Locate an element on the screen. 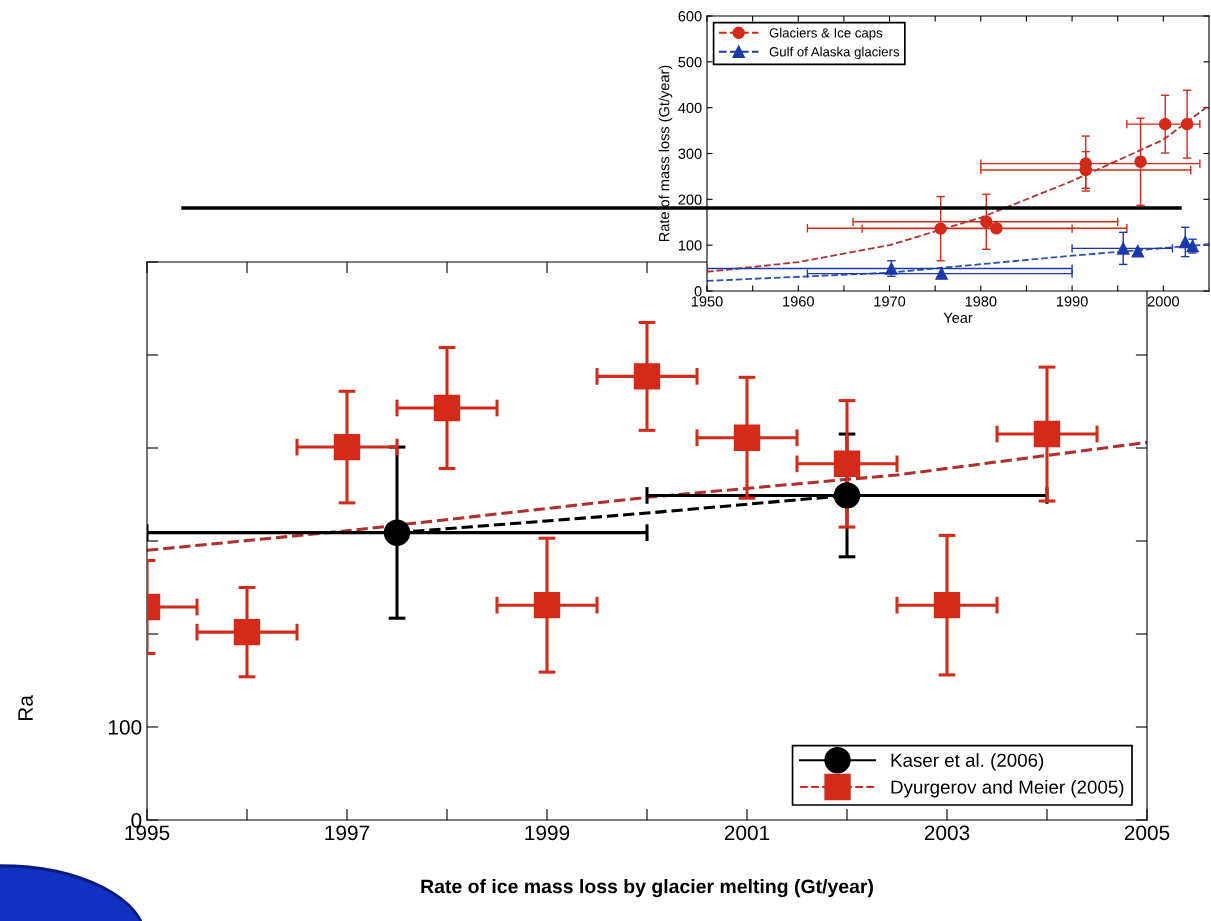 The width and height of the screenshot is (1211, 921). x-tick-label: 2005 is located at coordinates (1147, 833).